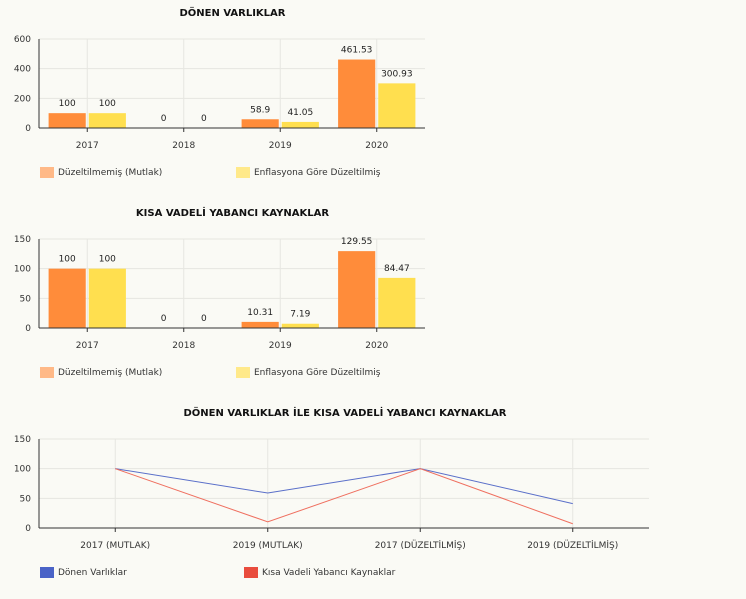  Describe the element at coordinates (397, 269) in the screenshot. I see `chart2-data-label: 84.47` at that location.